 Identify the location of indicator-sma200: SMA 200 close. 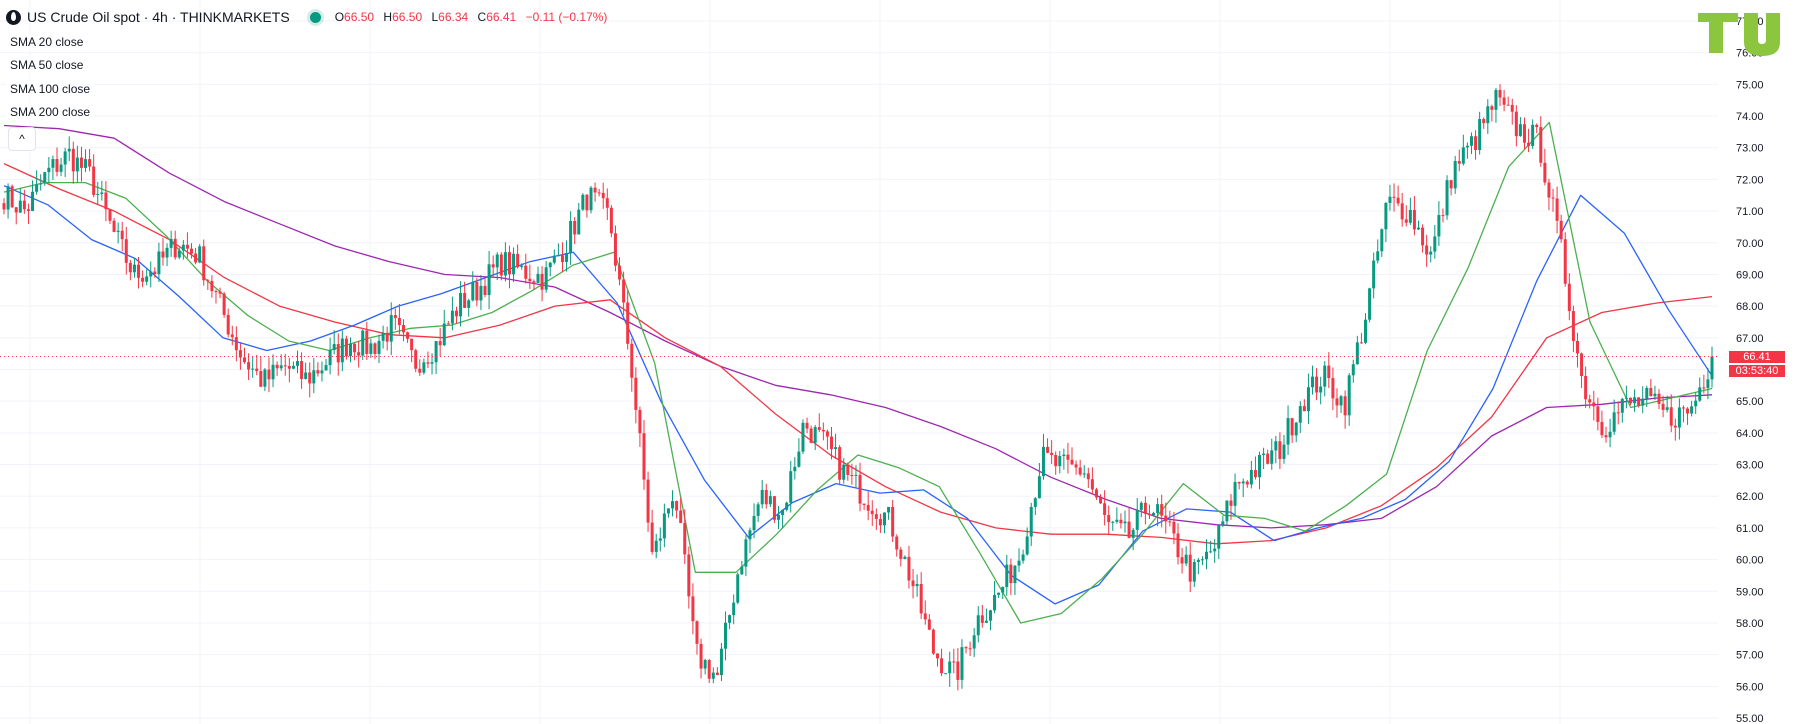
(50, 112).